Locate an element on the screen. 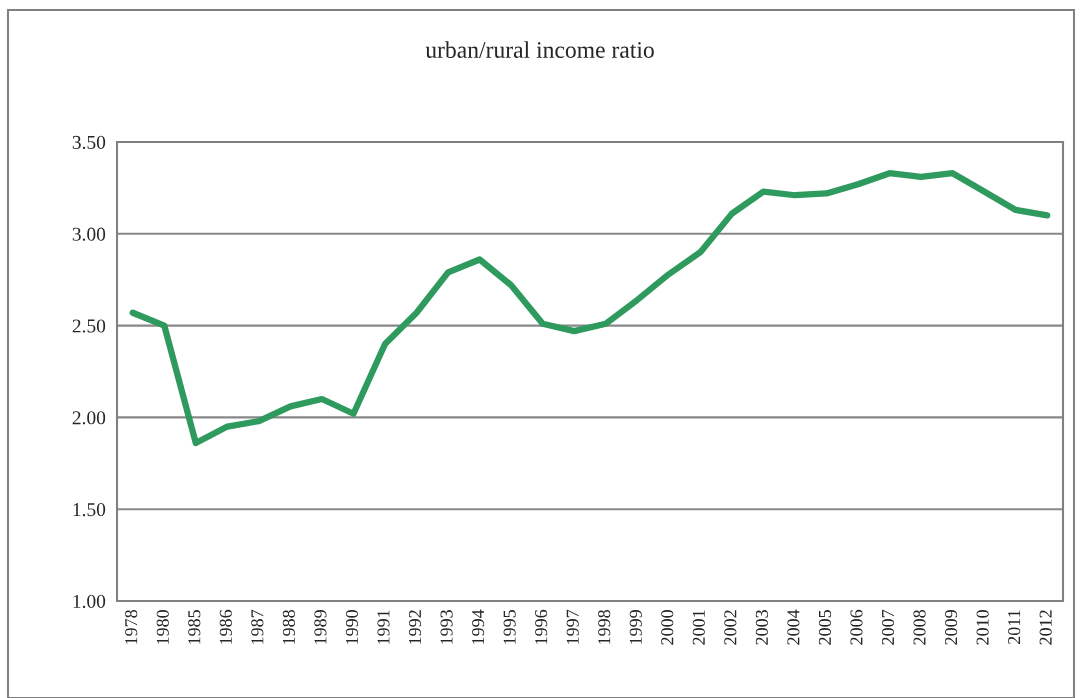 This screenshot has width=1080, height=698. x-tick-label: 1993 is located at coordinates (446, 627).